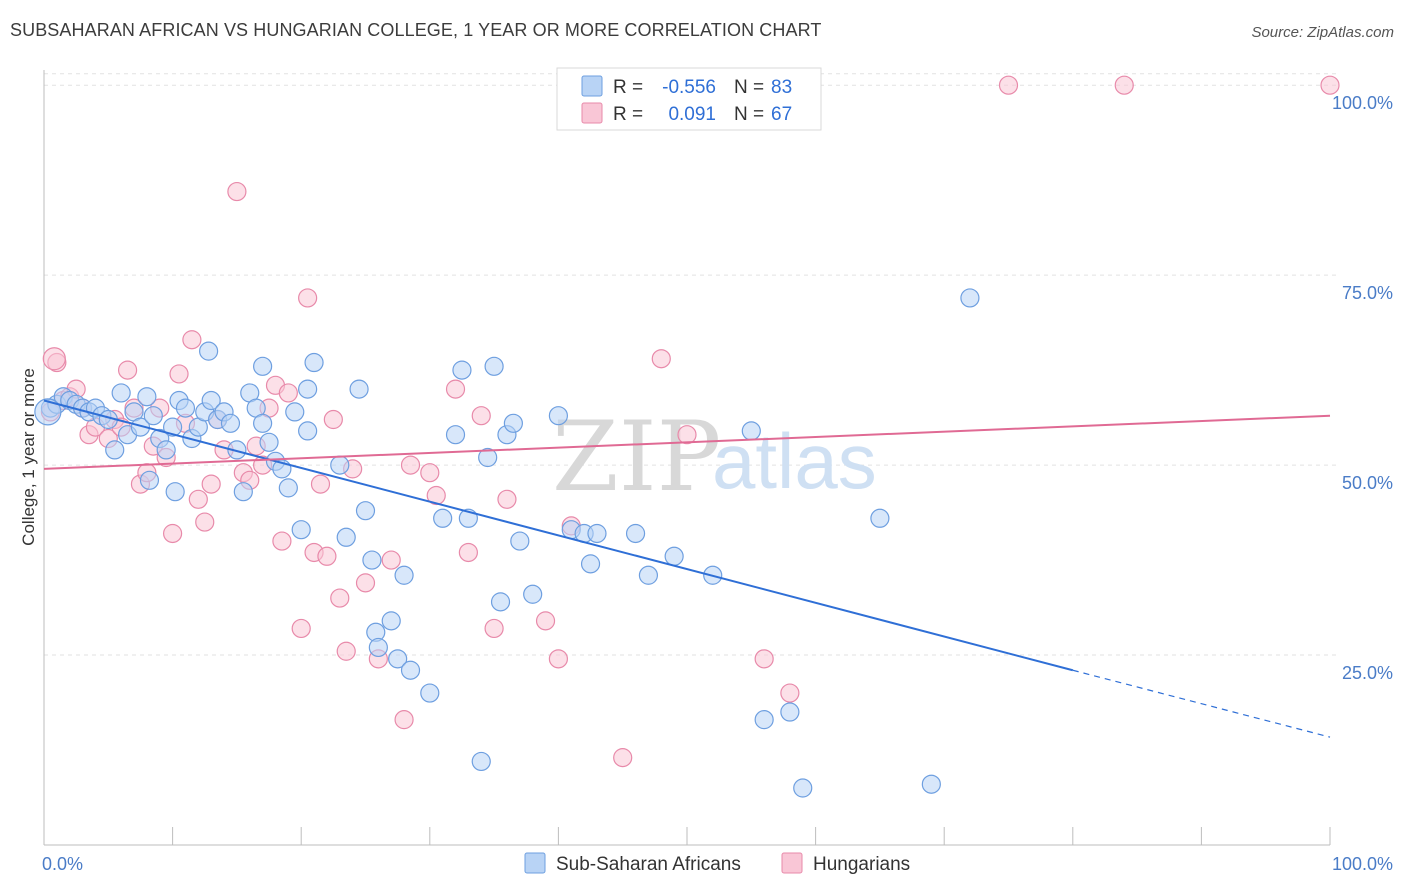 Image resolution: width=1406 pixels, height=892 pixels. What do you see at coordinates (1322, 32) in the screenshot?
I see `chart-source: Source: ZipAtlas.com` at bounding box center [1322, 32].